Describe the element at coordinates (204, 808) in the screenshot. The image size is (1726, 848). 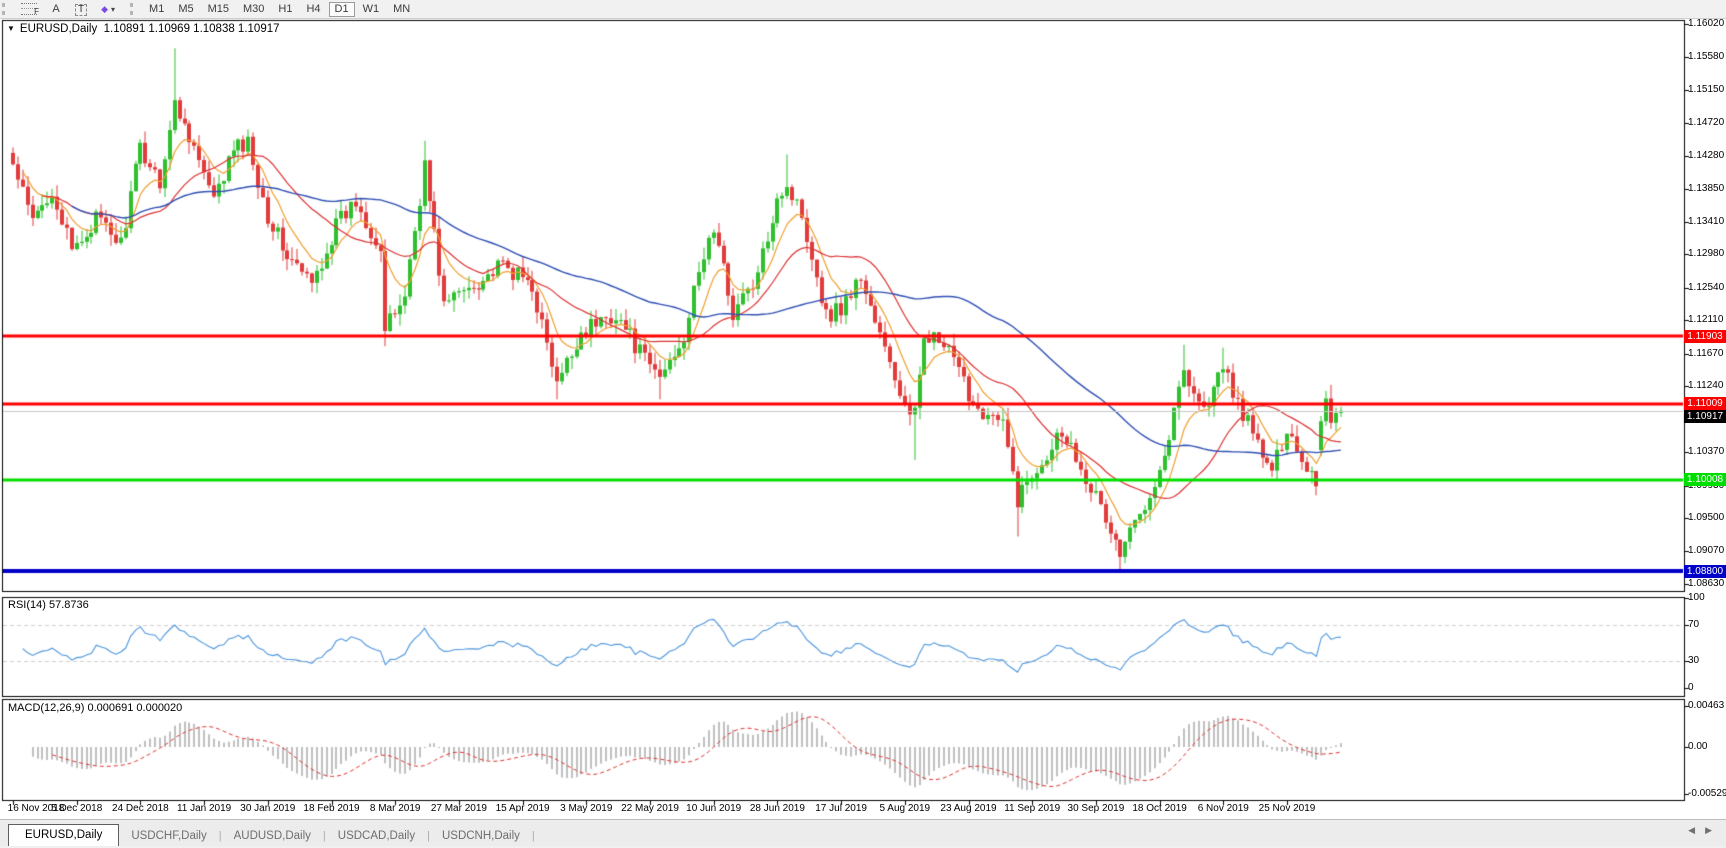
I see `date-tick-label: 11 Jan 2019` at that location.